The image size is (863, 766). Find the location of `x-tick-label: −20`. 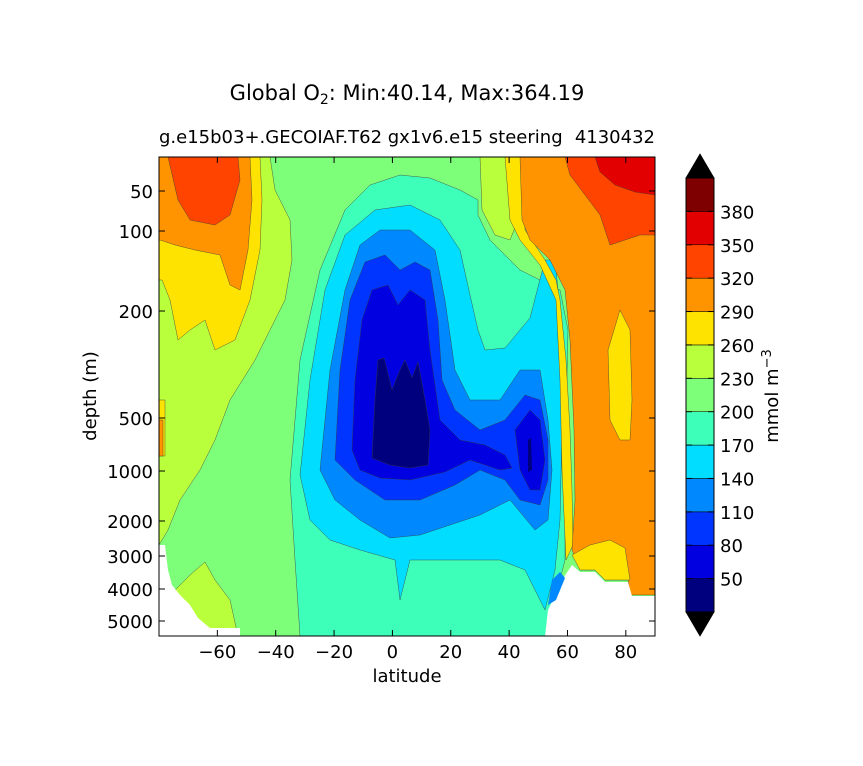

x-tick-label: −20 is located at coordinates (334, 652).